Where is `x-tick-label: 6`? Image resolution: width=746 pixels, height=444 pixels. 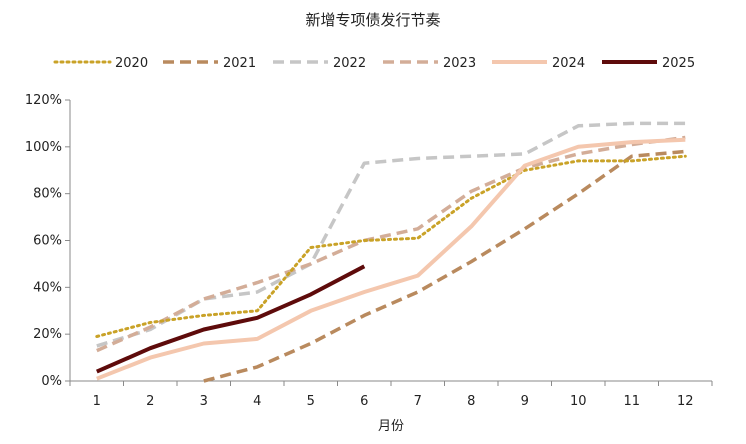 x-tick-label: 6 is located at coordinates (364, 401).